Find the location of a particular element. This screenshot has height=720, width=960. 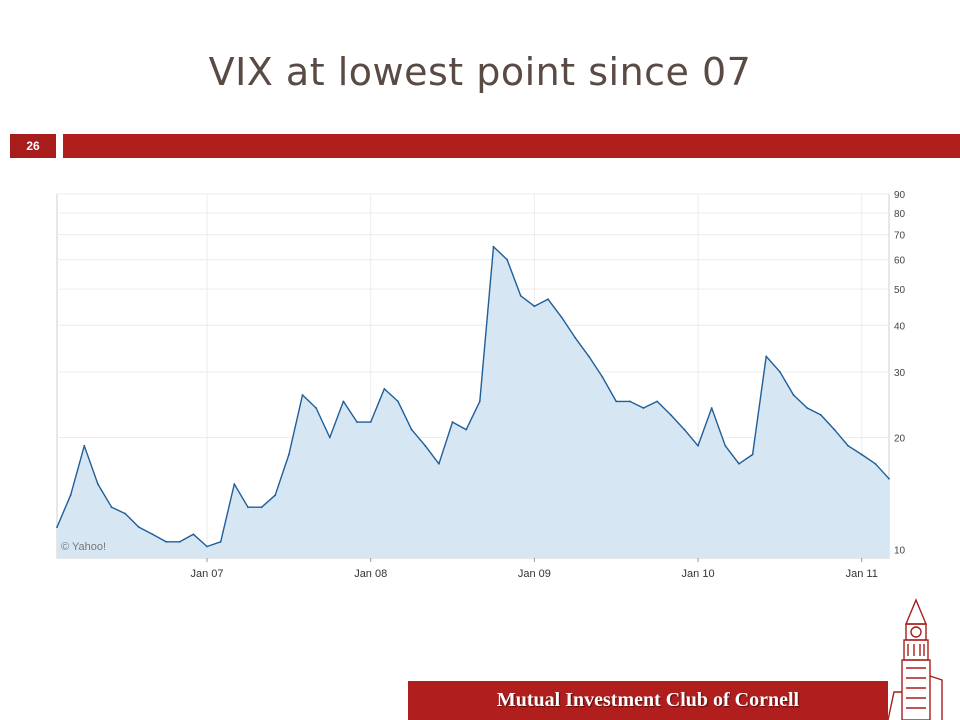

y-tick-label: 40 is located at coordinates (900, 326).